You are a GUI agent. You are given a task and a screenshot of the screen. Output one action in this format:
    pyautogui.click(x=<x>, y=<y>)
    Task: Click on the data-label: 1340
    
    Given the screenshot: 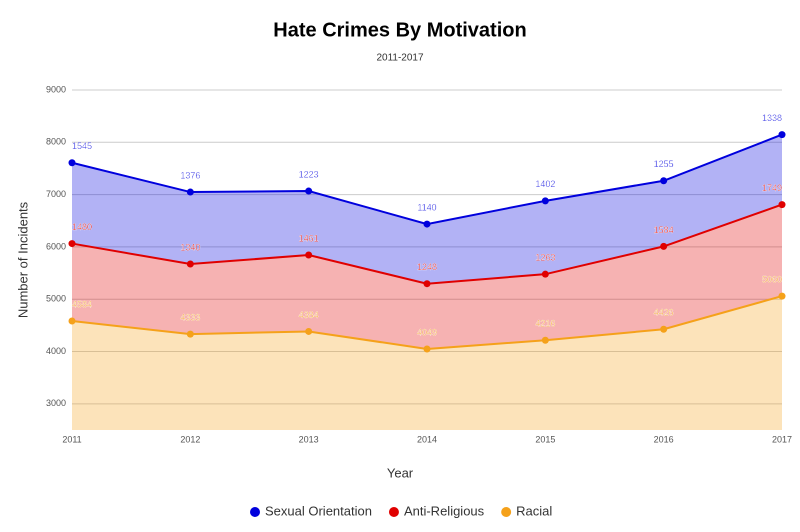 What is the action you would take?
    pyautogui.click(x=190, y=247)
    